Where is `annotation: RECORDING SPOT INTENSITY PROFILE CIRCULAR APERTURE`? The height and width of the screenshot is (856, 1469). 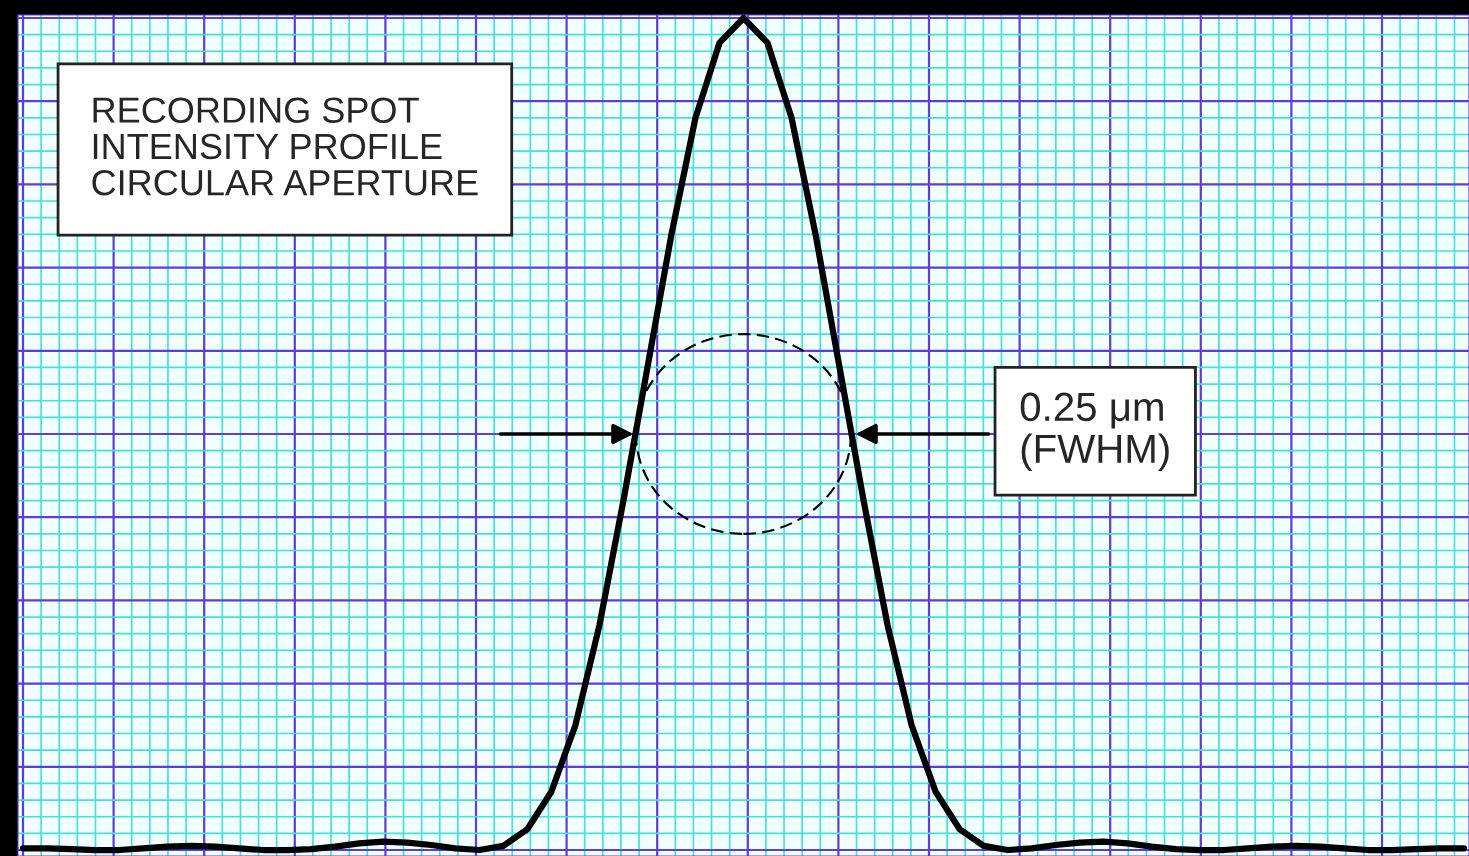
annotation: RECORDING SPOT INTENSITY PROFILE CIRCULAR APERTURE is located at coordinates (285, 146).